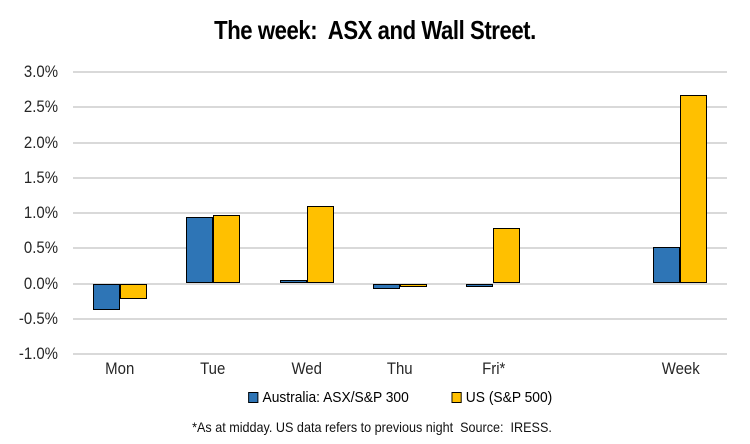  What do you see at coordinates (38, 318) in the screenshot?
I see `y-axis-tick-label: -0.5%` at bounding box center [38, 318].